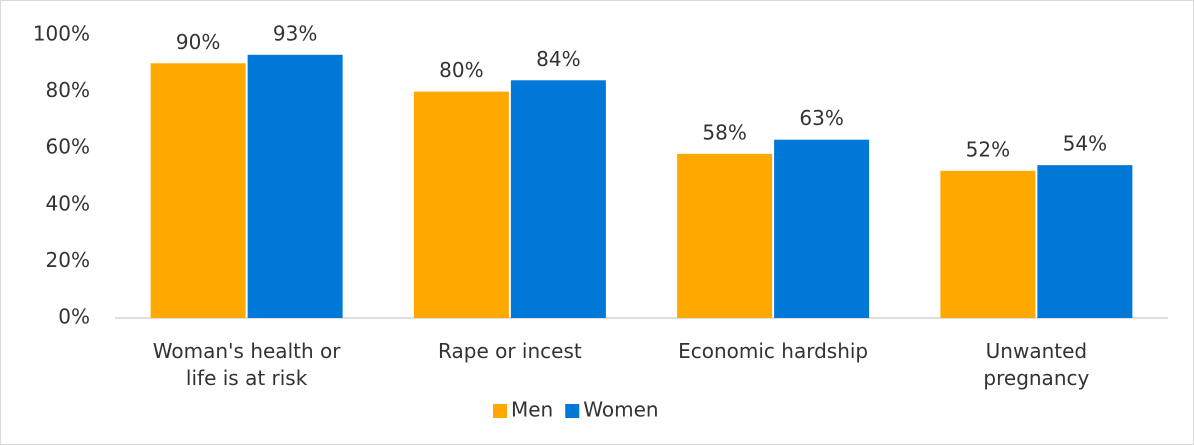 The height and width of the screenshot is (445, 1194). Describe the element at coordinates (532, 410) in the screenshot. I see `legend-label: Men` at that location.